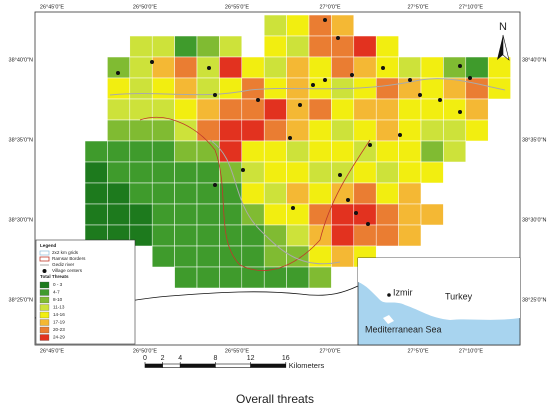 Image resolution: width=550 pixels, height=408 pixels. What do you see at coordinates (471, 7) in the screenshot?
I see `top-coord-label: 27°10'0"E` at bounding box center [471, 7].